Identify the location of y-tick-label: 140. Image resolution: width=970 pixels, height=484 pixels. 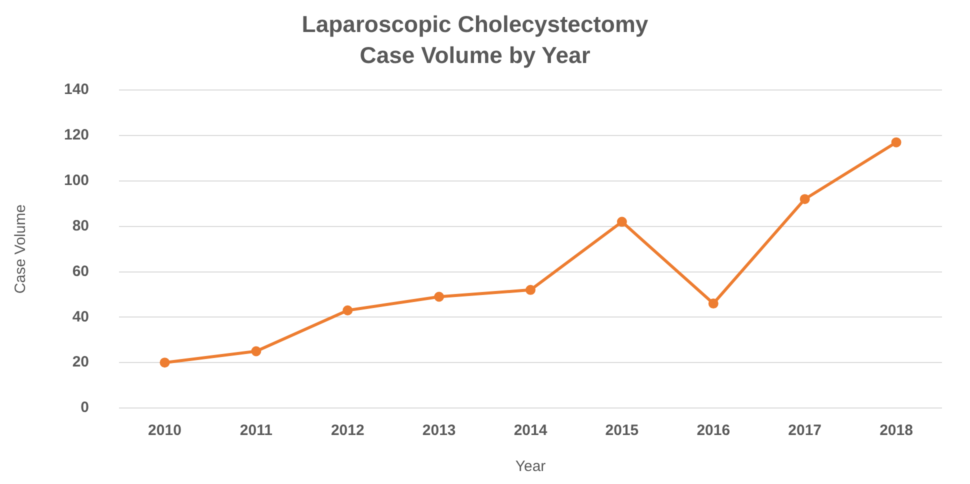
(77, 89).